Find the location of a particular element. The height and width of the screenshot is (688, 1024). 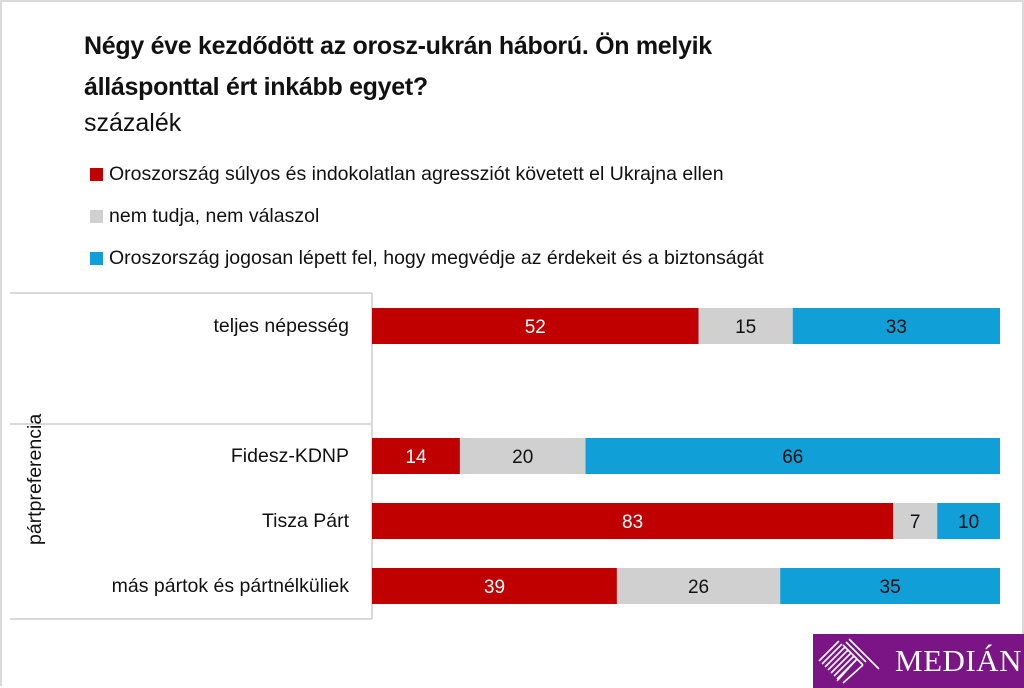

bar-fidesz-justified is located at coordinates (792, 456).